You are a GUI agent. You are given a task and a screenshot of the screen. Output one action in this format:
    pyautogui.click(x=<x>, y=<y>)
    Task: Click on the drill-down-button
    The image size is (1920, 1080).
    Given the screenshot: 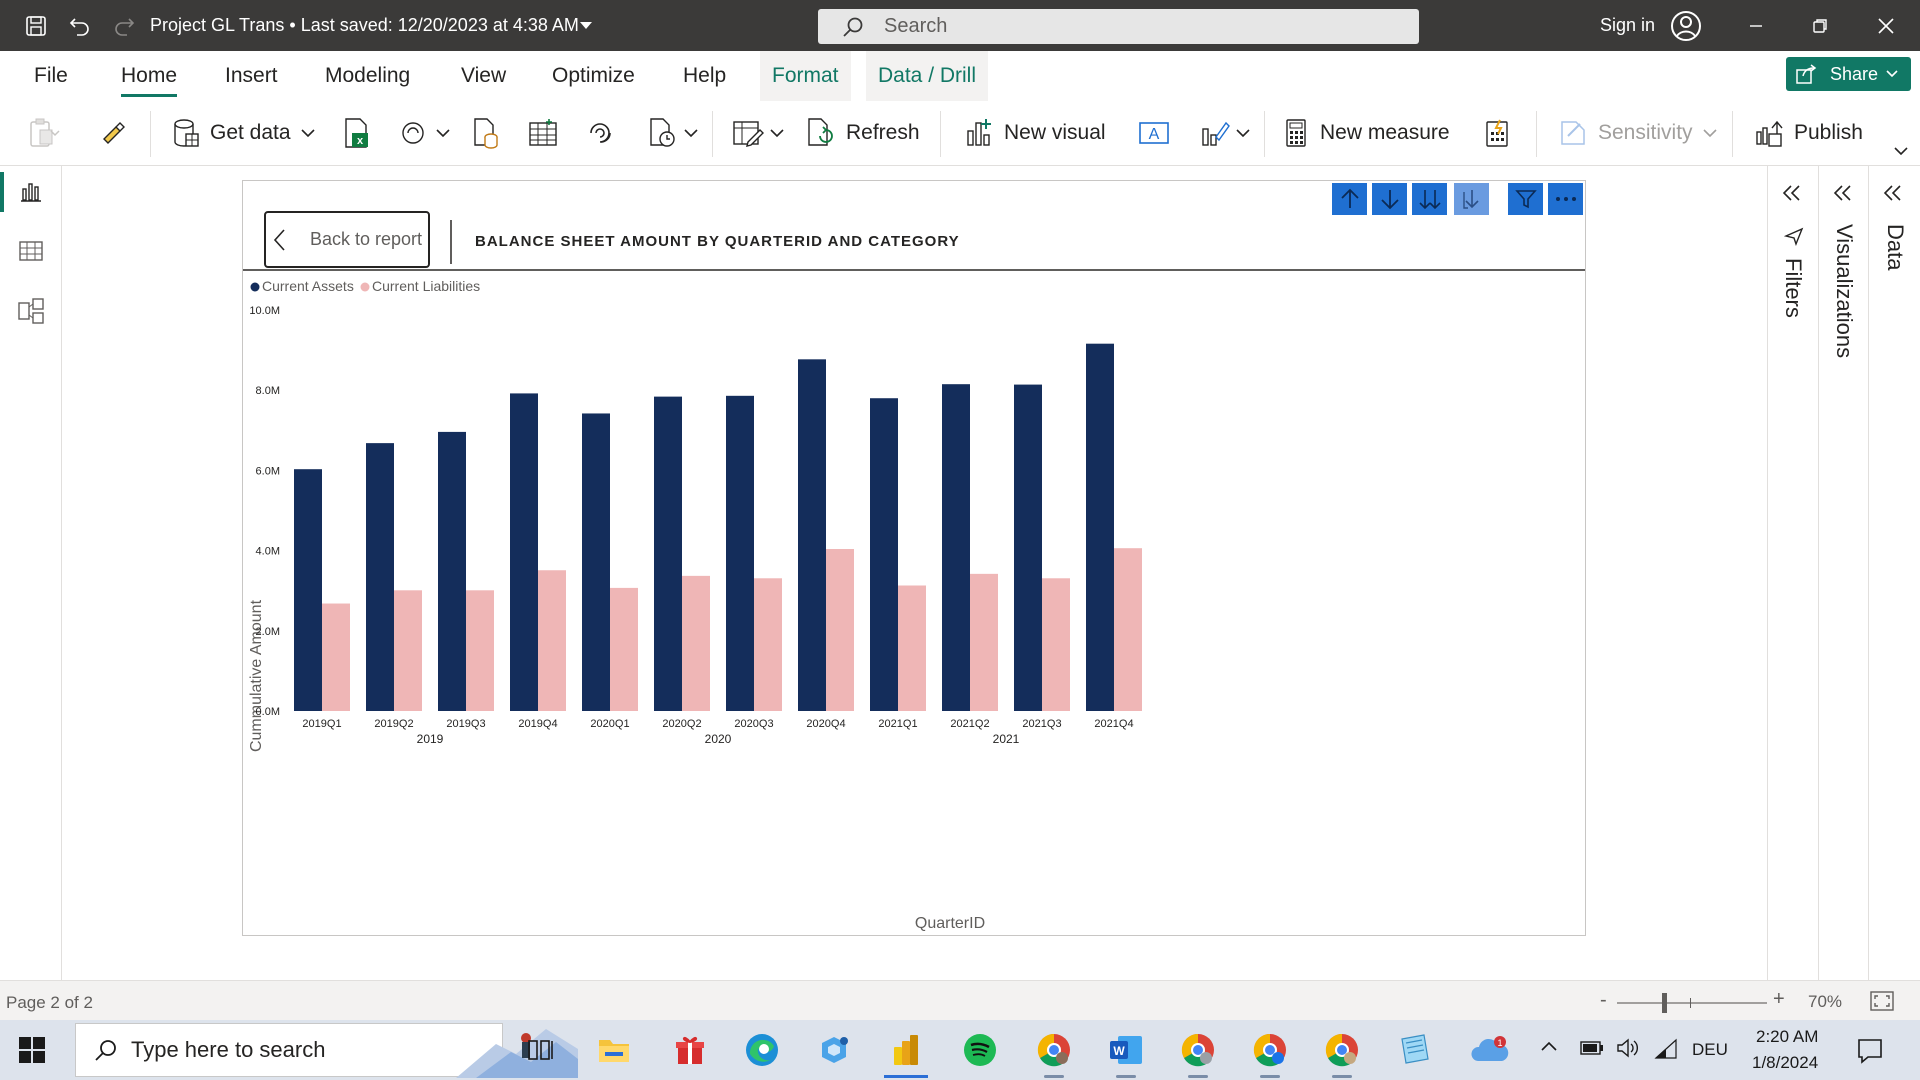 What is the action you would take?
    pyautogui.click(x=1389, y=199)
    